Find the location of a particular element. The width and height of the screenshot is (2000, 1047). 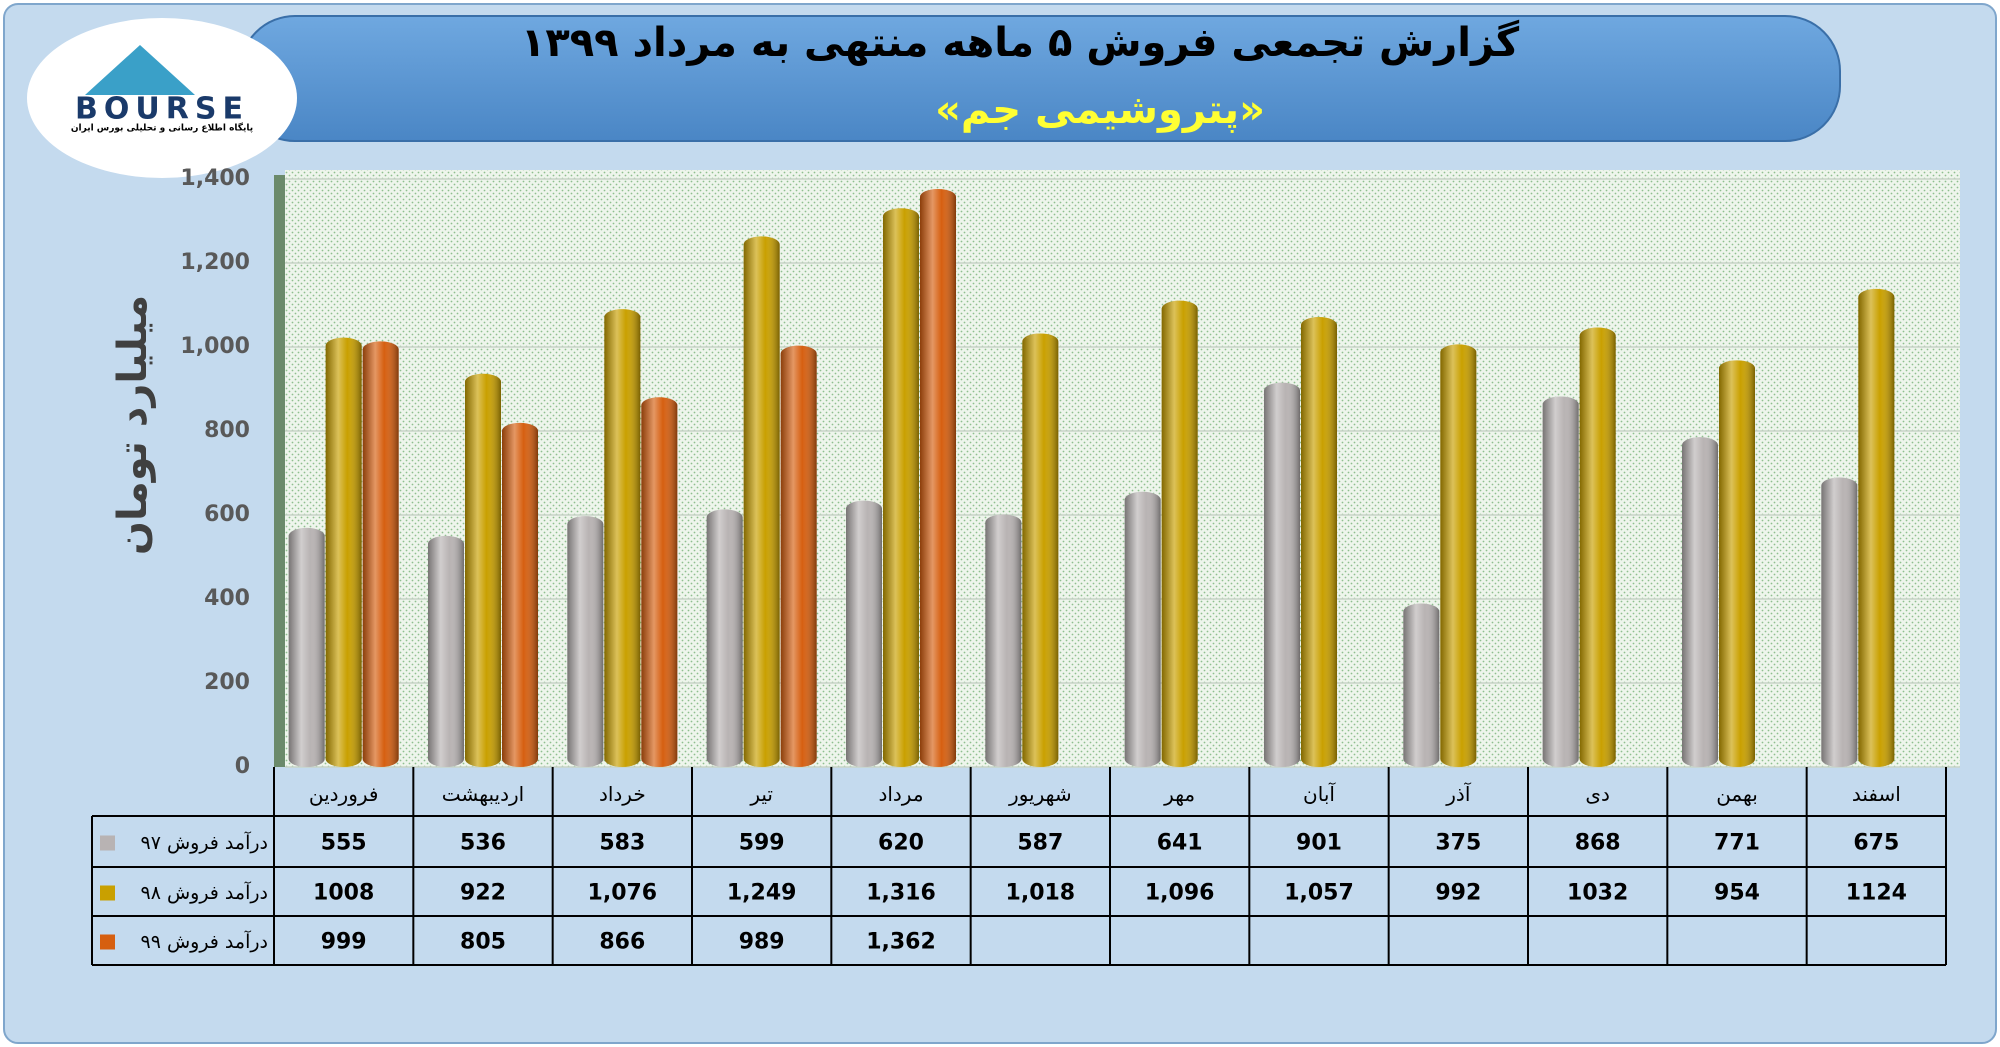

logo-mark is located at coordinates (140, 70).